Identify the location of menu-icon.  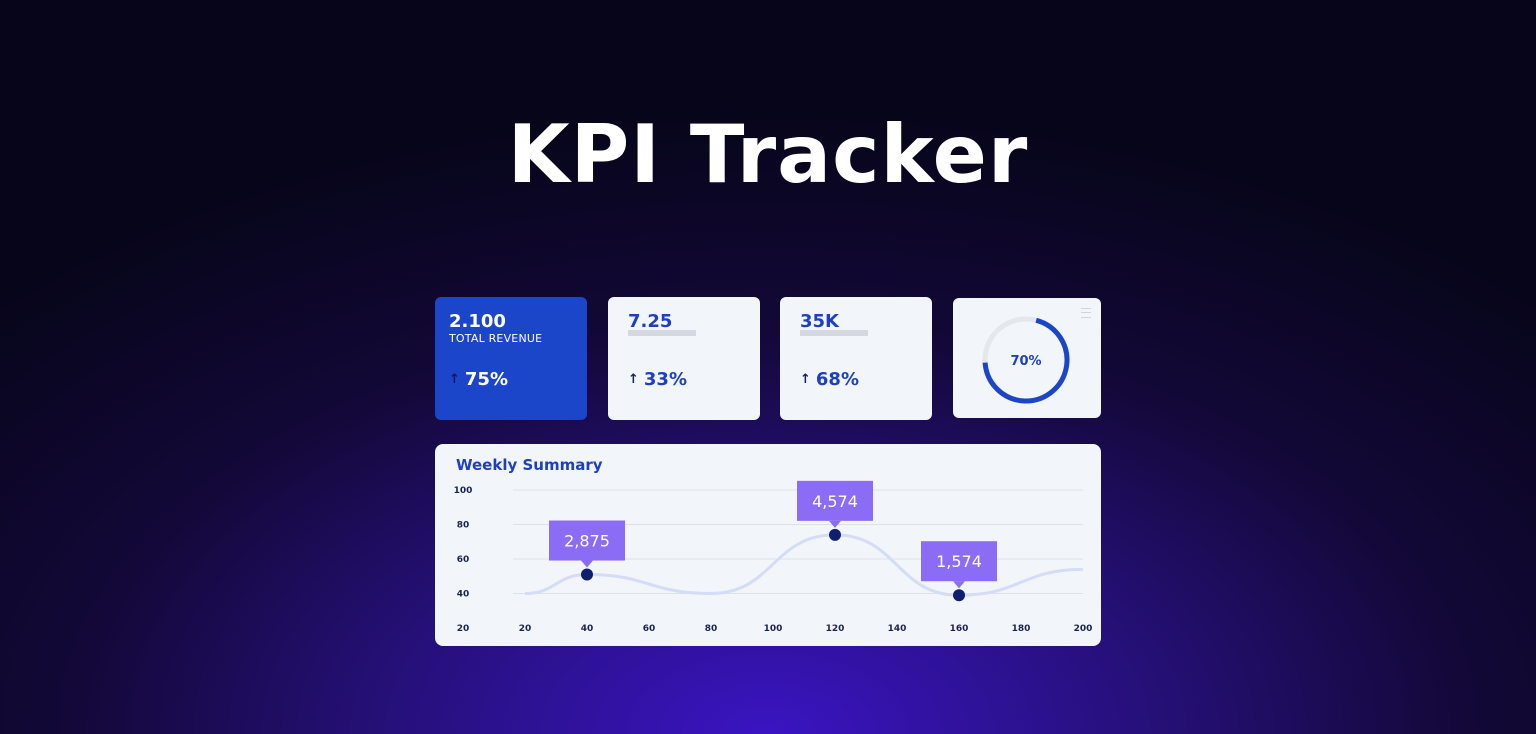
(1086, 313).